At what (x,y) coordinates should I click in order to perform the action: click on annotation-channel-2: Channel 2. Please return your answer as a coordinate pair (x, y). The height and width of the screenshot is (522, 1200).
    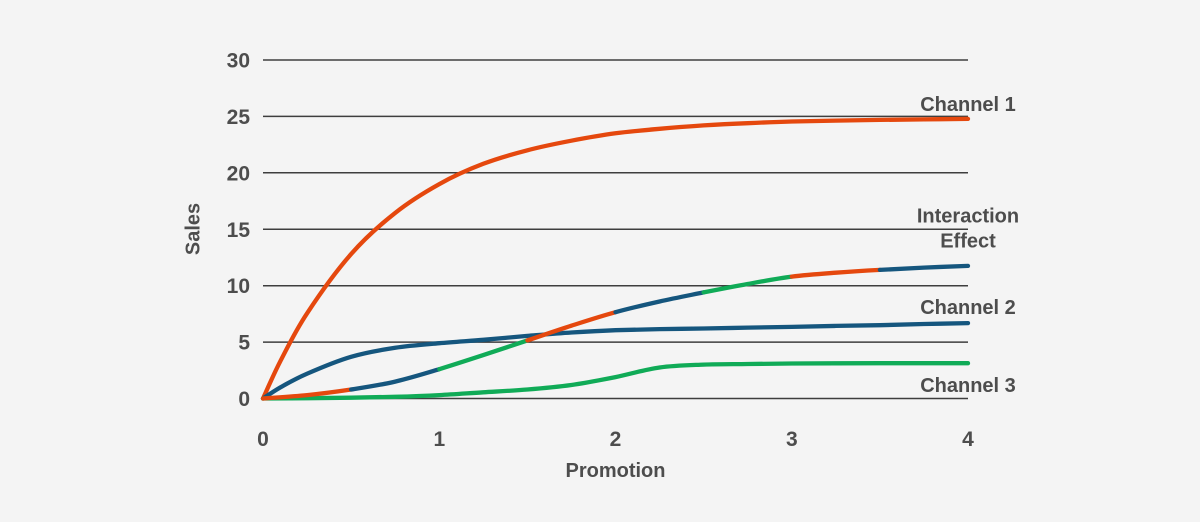
    Looking at the image, I should click on (968, 308).